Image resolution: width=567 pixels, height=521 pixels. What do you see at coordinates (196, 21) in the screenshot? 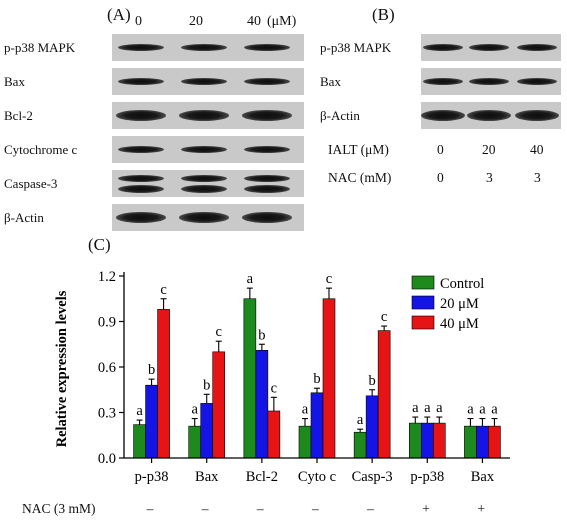
I see `panel-a-conc-20: 20` at bounding box center [196, 21].